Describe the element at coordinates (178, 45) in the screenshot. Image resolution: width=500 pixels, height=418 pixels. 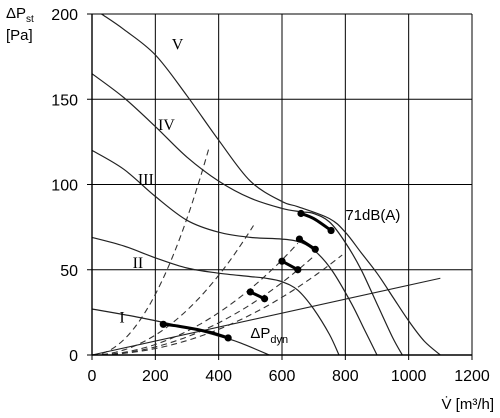
I see `series-label-v: V` at that location.